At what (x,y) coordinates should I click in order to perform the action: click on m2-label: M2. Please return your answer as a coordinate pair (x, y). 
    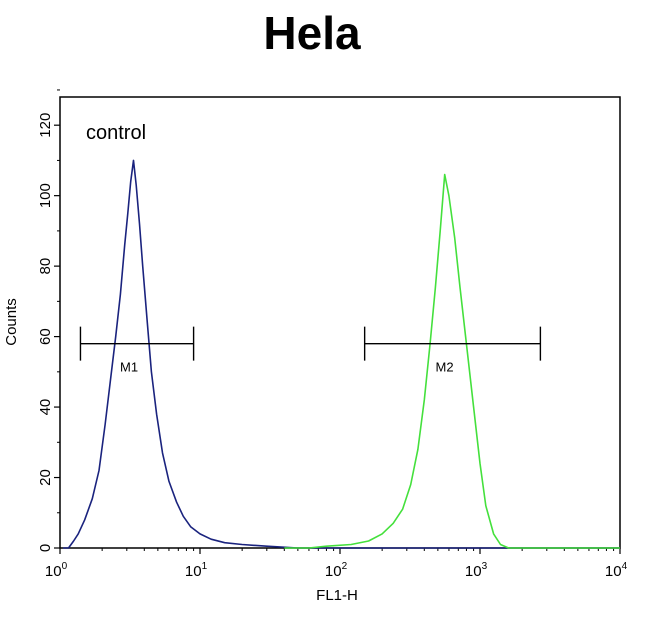
    Looking at the image, I should click on (444, 367).